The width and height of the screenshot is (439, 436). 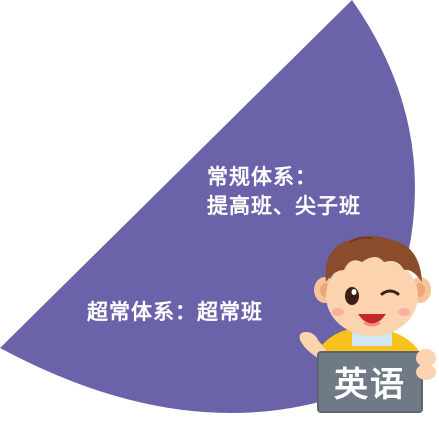 I want to click on regular-system-label: 常规体系：, so click(x=262, y=177).